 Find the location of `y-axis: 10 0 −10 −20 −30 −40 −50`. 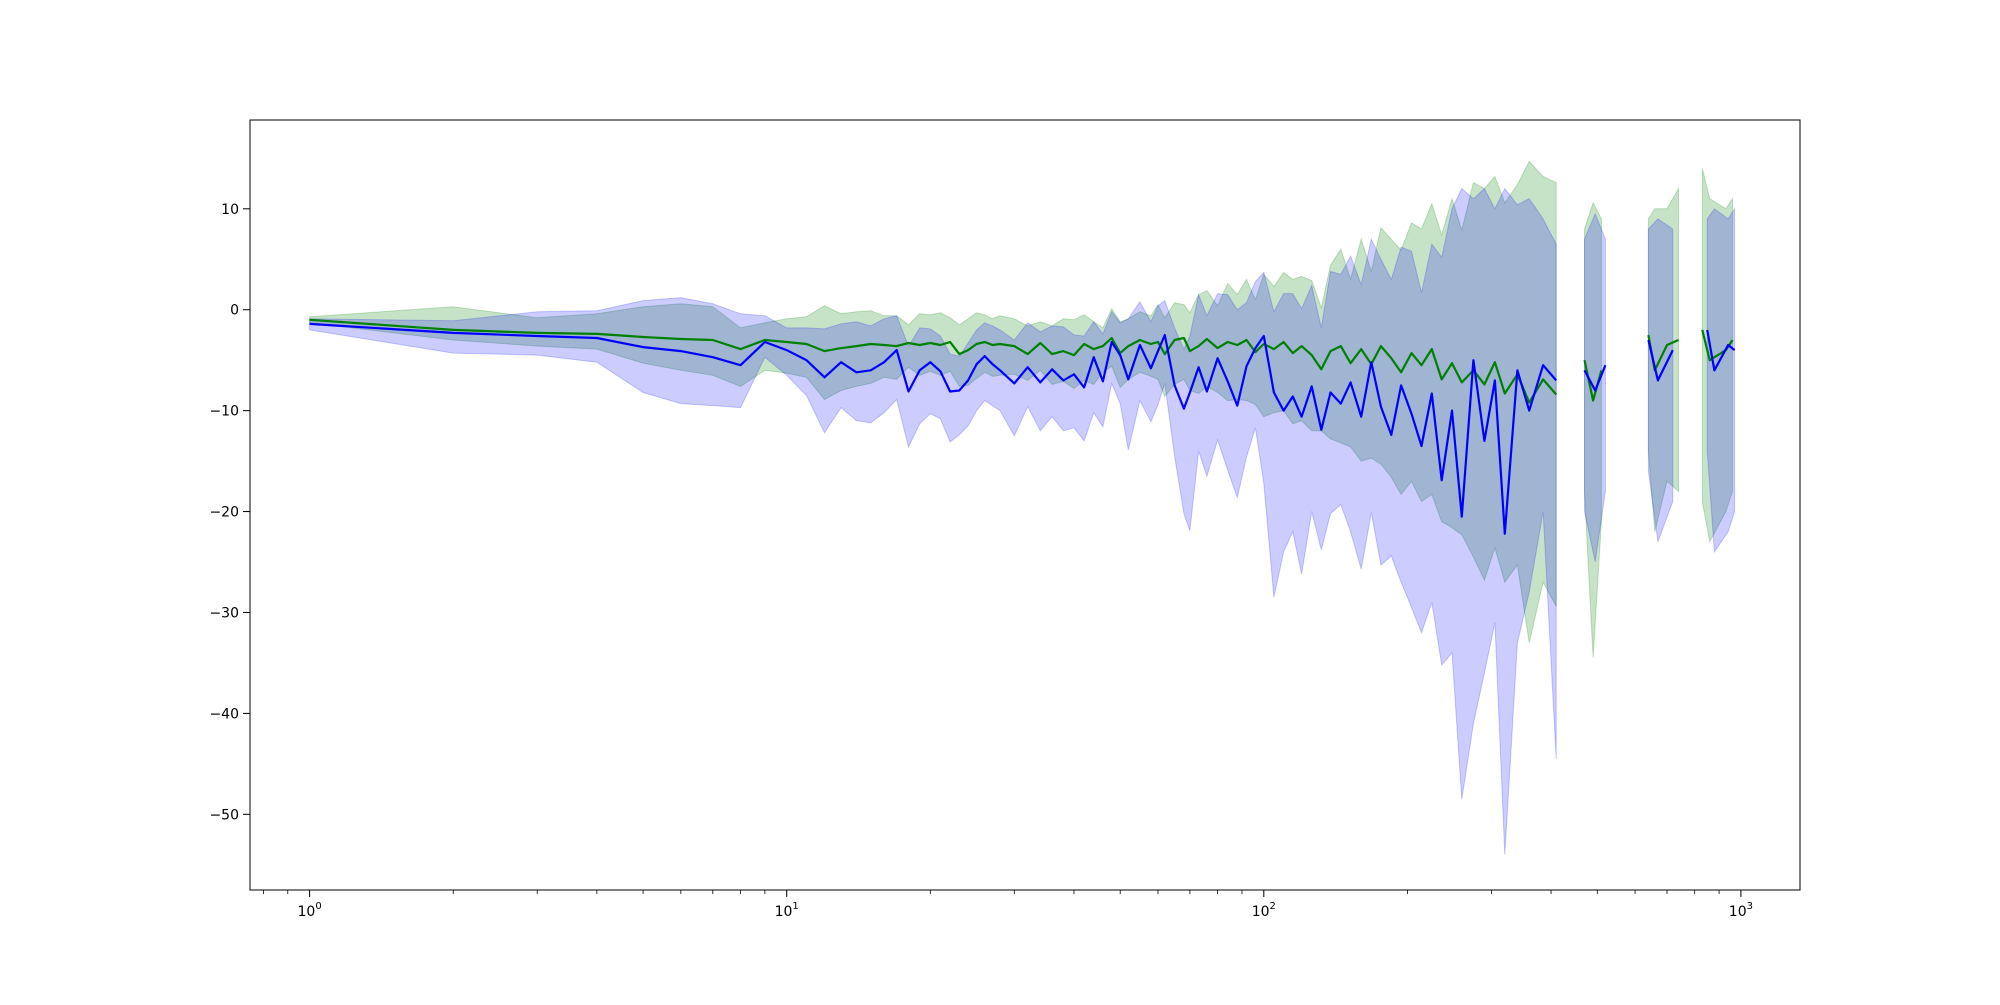

y-axis: 10 0 −10 −20 −30 −40 −50 is located at coordinates (229, 512).